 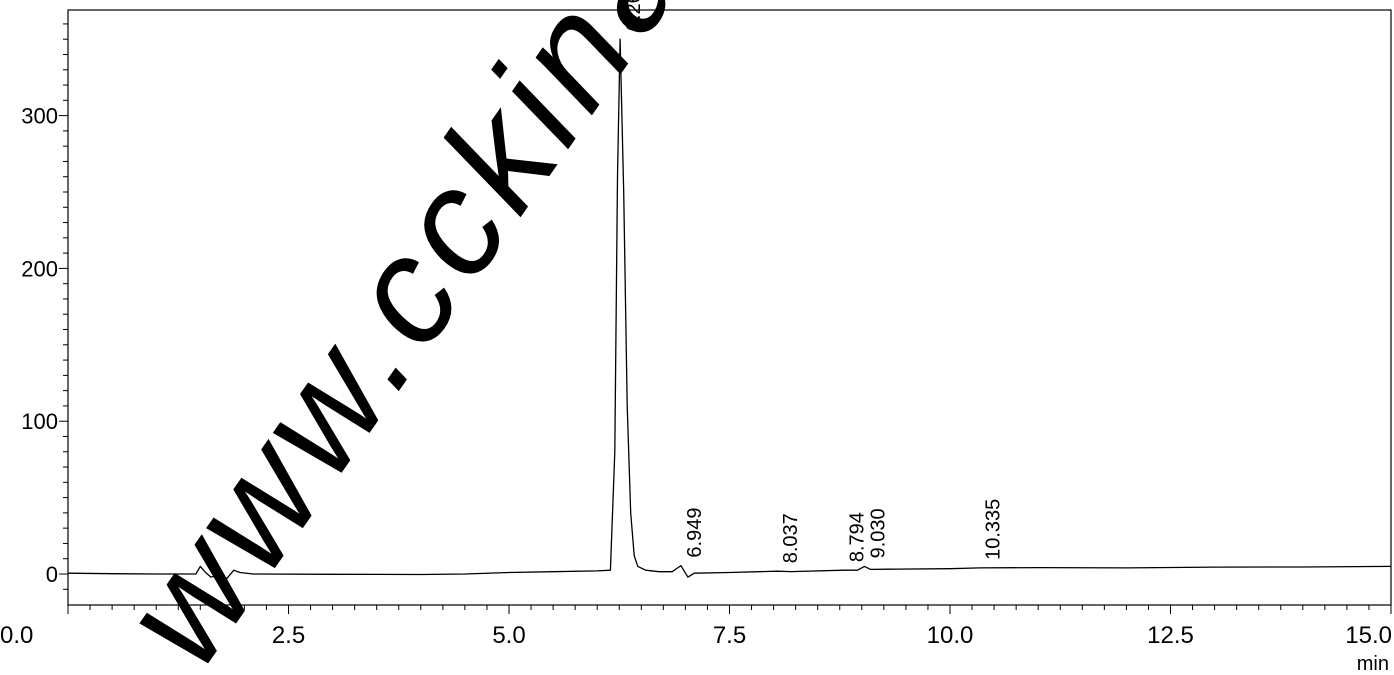 I want to click on x-axis: 0.0 2.5 5.0 7.5 10.0 12.5 15.0, so click(x=696, y=627).